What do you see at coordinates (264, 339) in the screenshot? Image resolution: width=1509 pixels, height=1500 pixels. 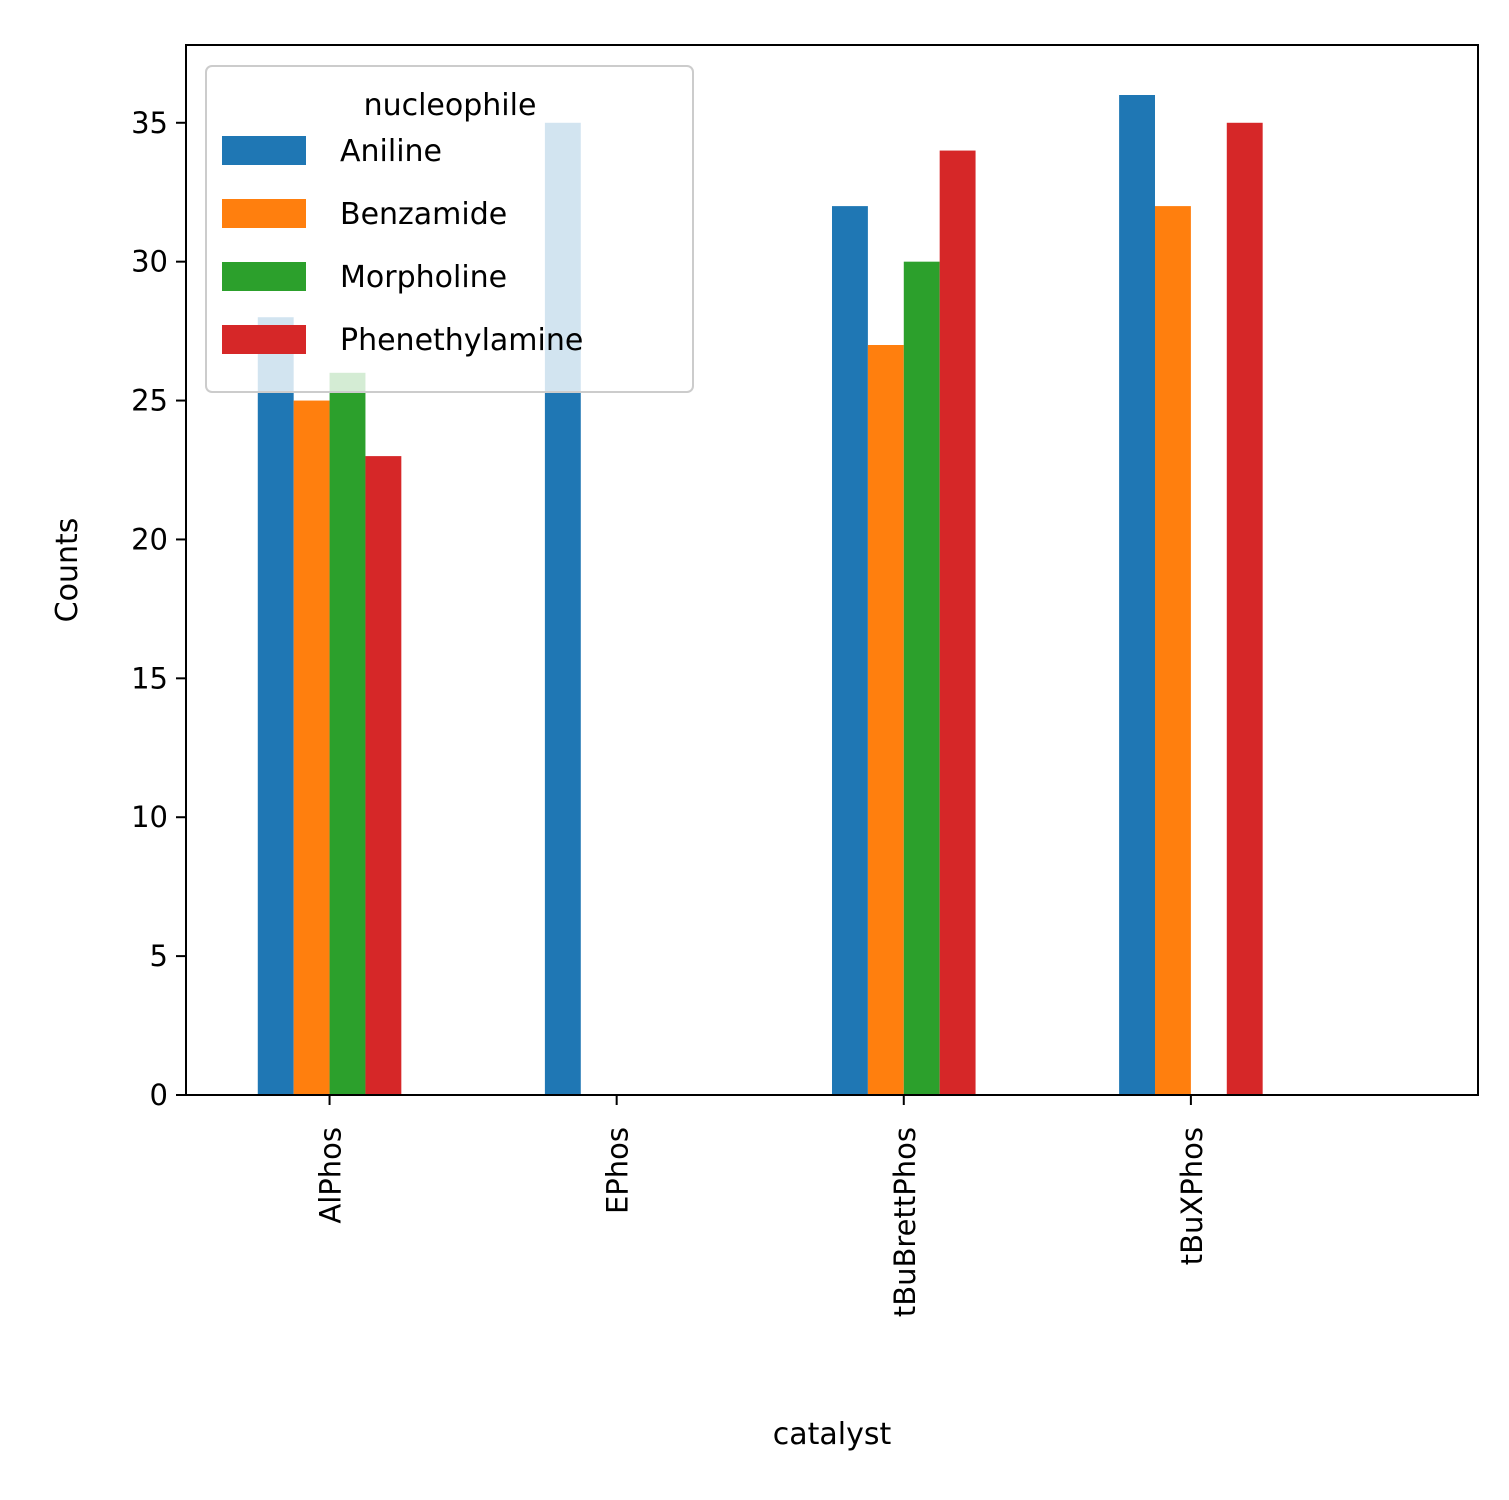 I see `legend-swatch-phenethylamine` at bounding box center [264, 339].